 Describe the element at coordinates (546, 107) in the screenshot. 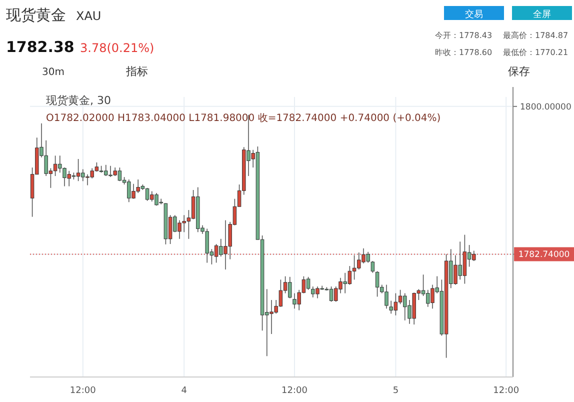

I see `y-tick-label: 1800.00000` at that location.